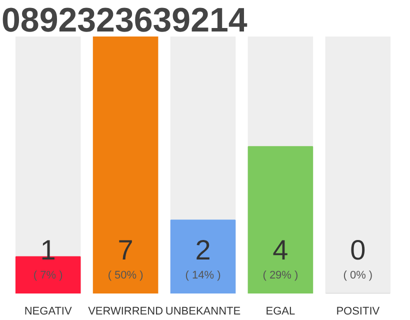 This screenshot has height=320, width=410. Describe the element at coordinates (126, 312) in the screenshot. I see `x-tick-label: VERWIRREND` at that location.